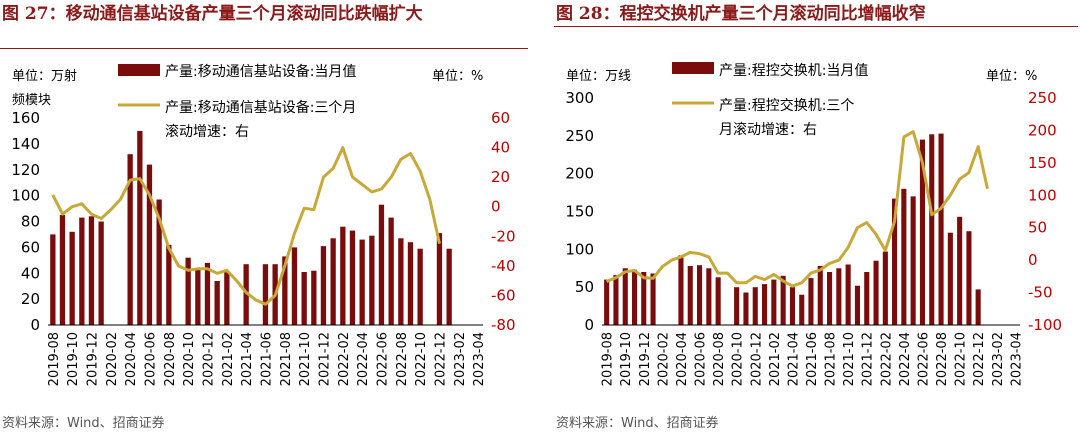 This screenshot has width=1080, height=434. What do you see at coordinates (793, 359) in the screenshot?
I see `x-tick-label: 2021-04` at bounding box center [793, 359].